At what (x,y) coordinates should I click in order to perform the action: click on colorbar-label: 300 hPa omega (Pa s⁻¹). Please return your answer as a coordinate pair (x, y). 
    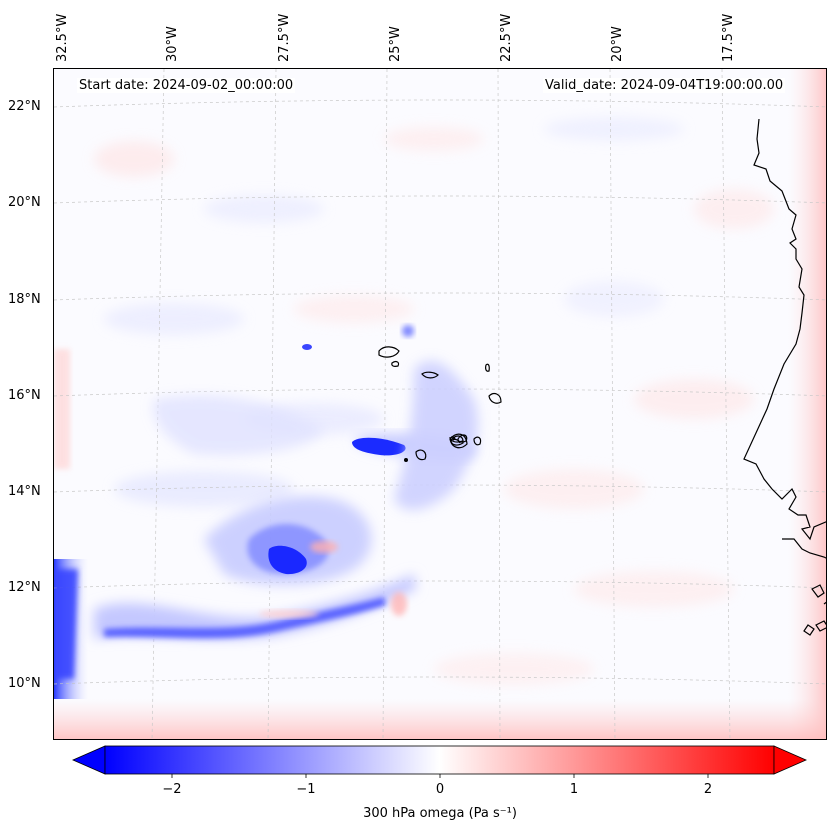
    Looking at the image, I should click on (440, 813).